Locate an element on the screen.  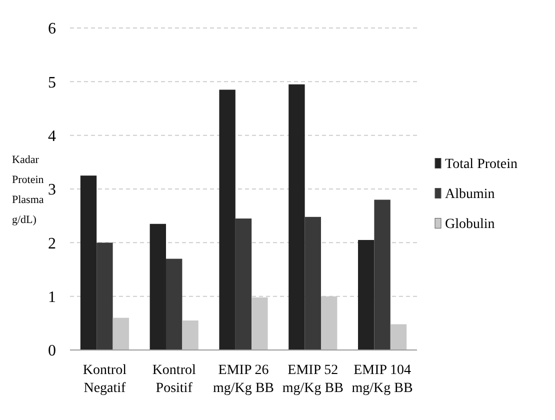
y-tick-label: 5 is located at coordinates (52, 83).